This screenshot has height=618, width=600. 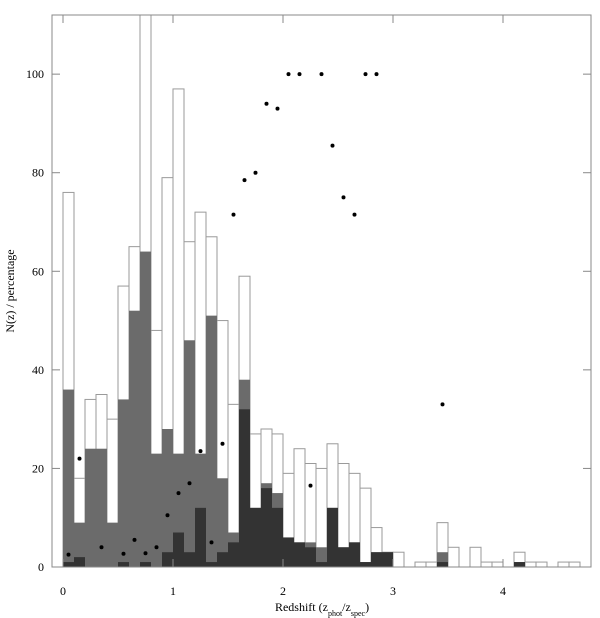 I want to click on x-axis-label-part: Redshift (z, so click(x=301, y=607).